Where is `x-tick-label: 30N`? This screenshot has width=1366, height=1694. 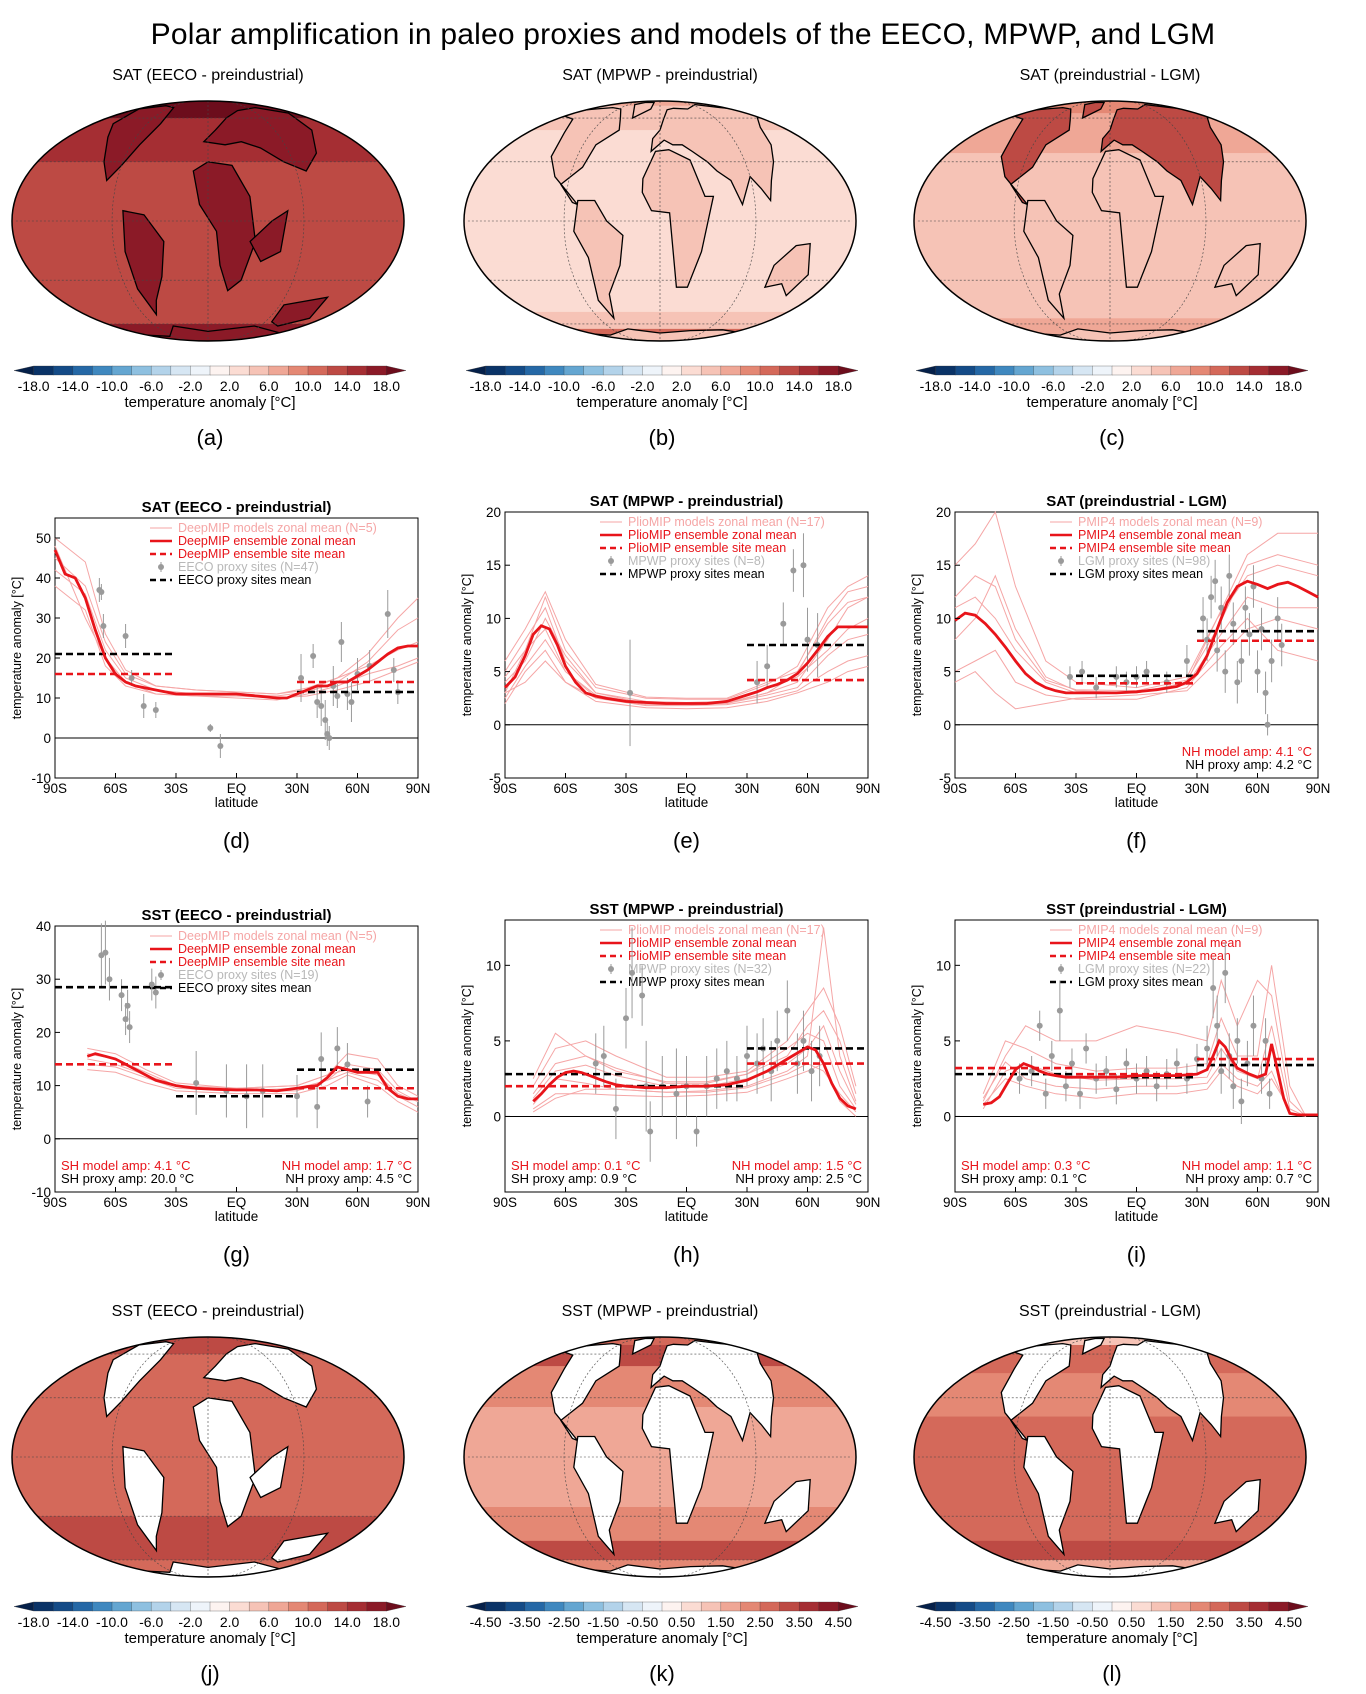 x-tick-label: 30N is located at coordinates (297, 788).